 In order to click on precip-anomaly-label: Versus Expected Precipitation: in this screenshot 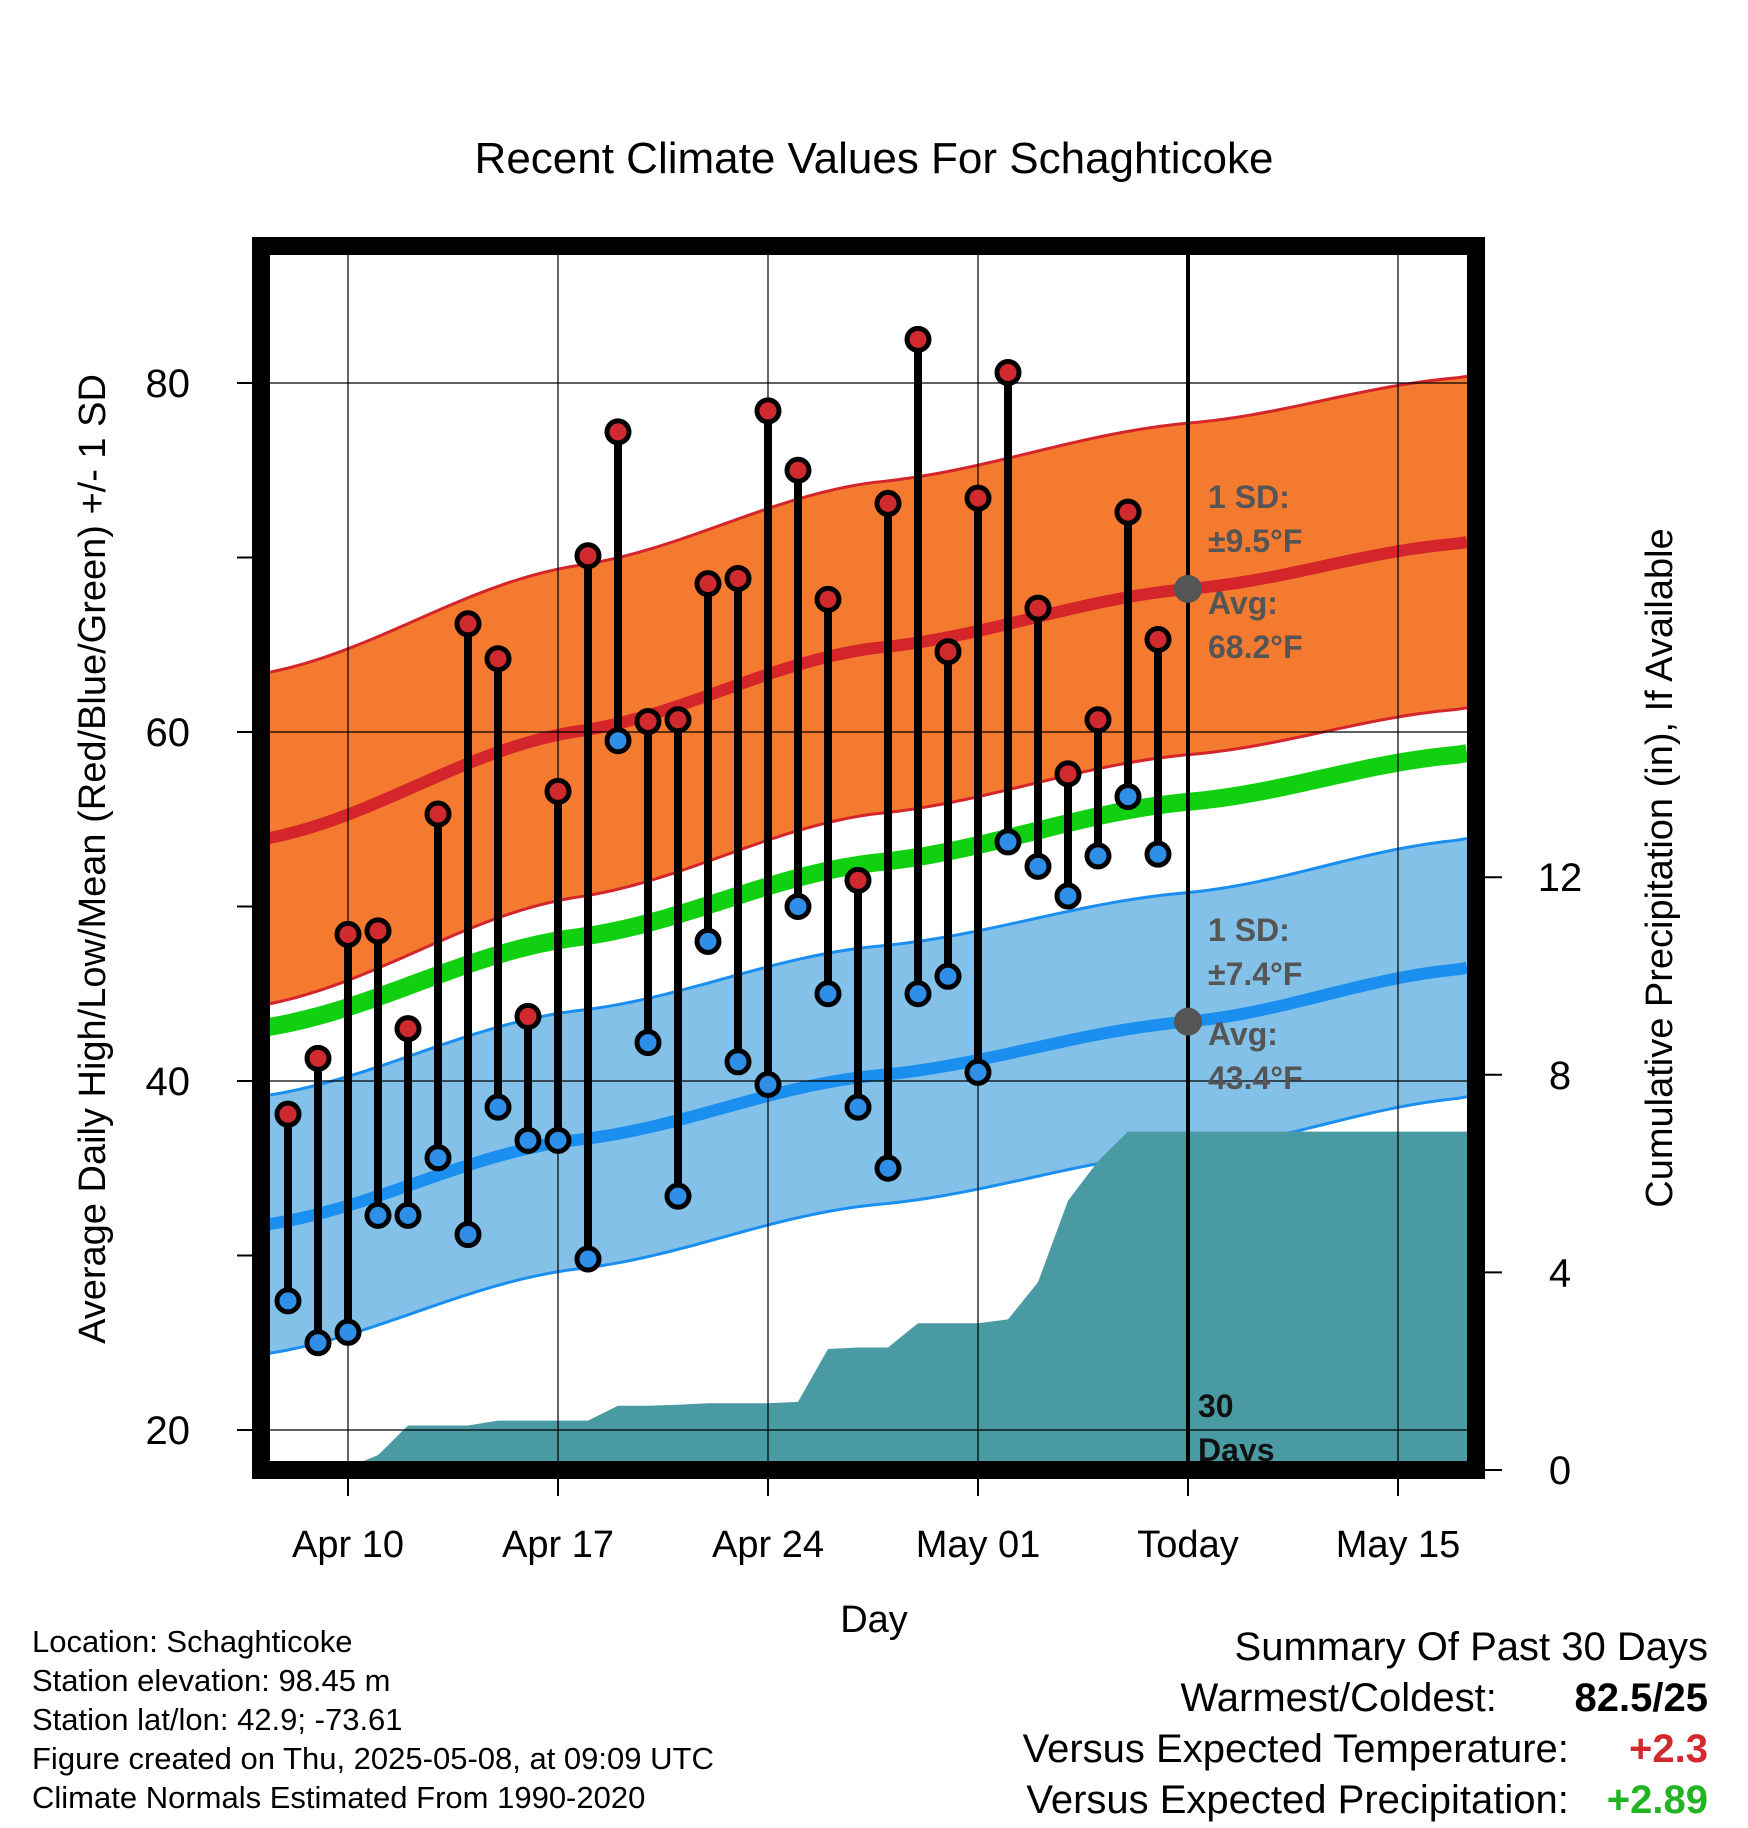, I will do `click(1297, 1800)`.